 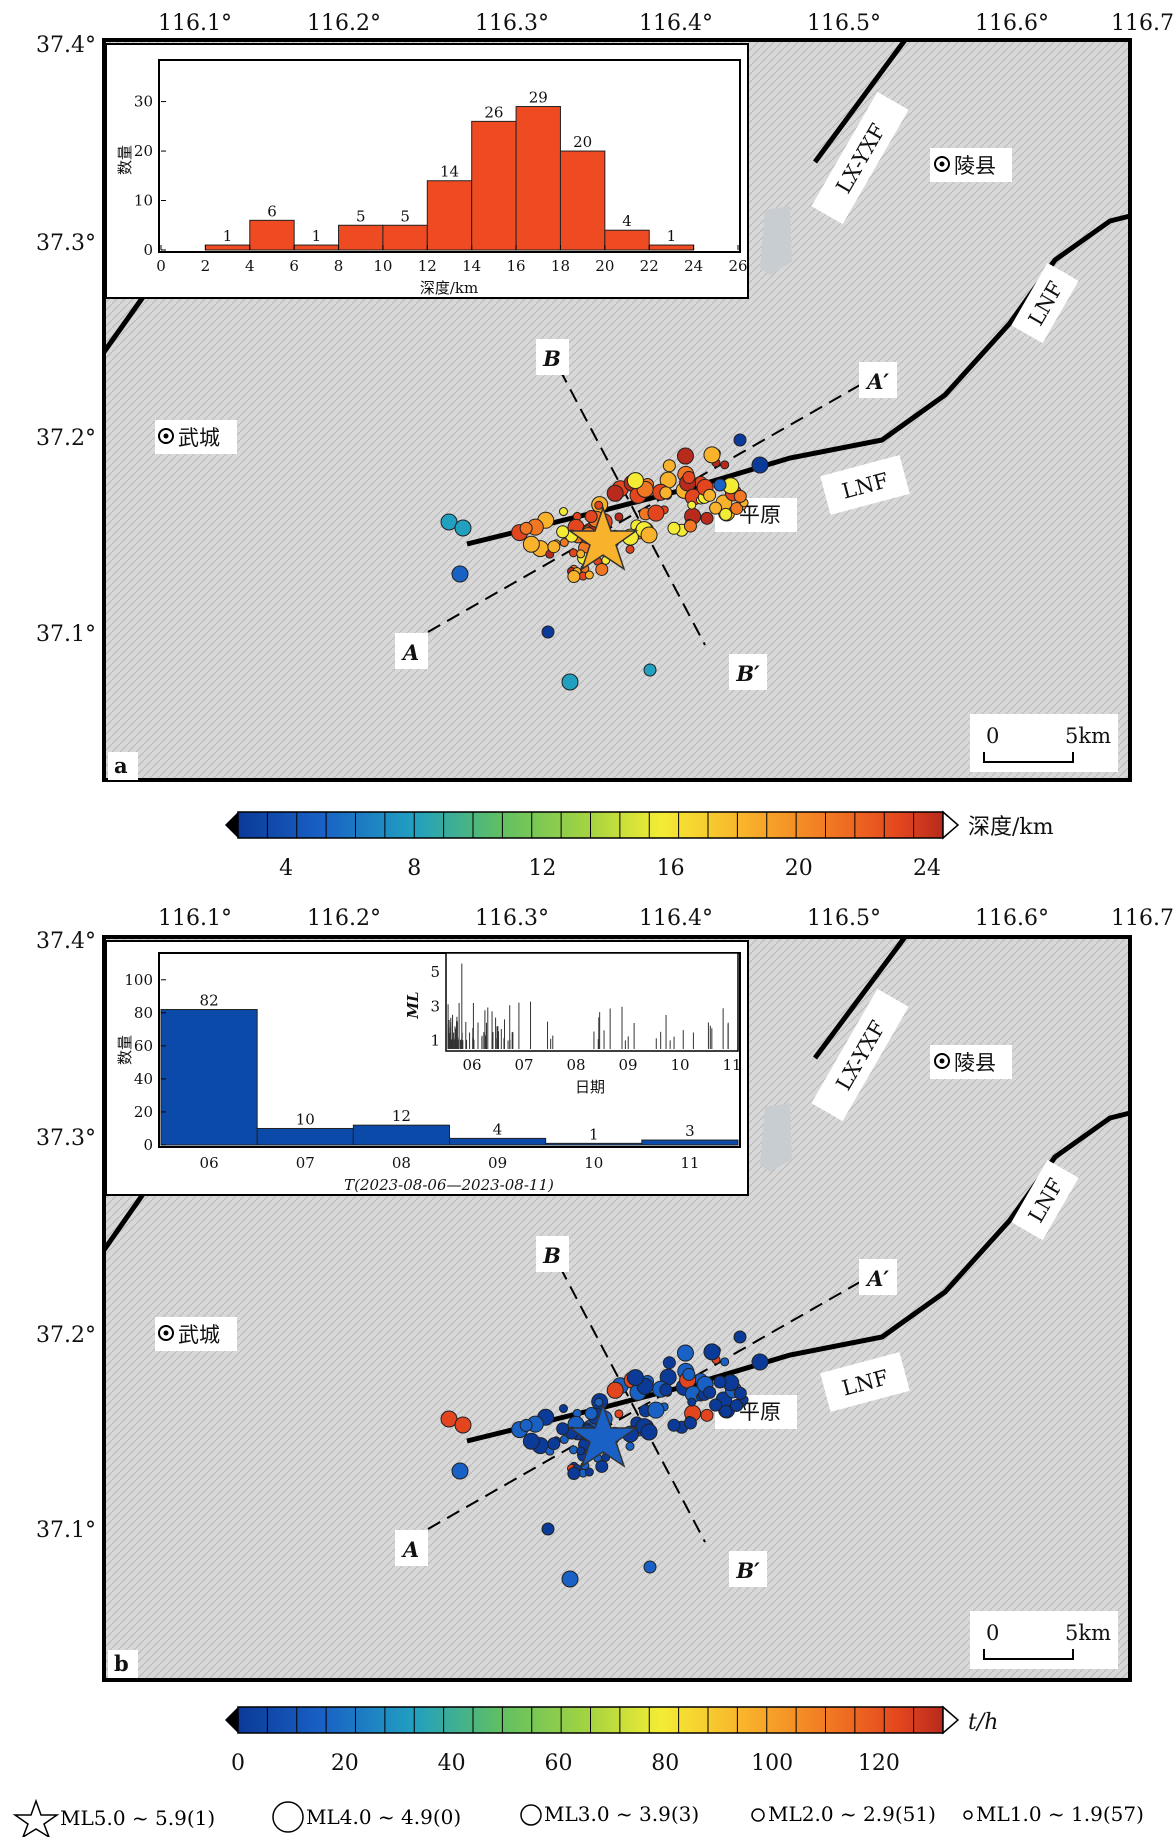 What do you see at coordinates (143, 102) in the screenshot?
I see `depth-ytick: 30` at bounding box center [143, 102].